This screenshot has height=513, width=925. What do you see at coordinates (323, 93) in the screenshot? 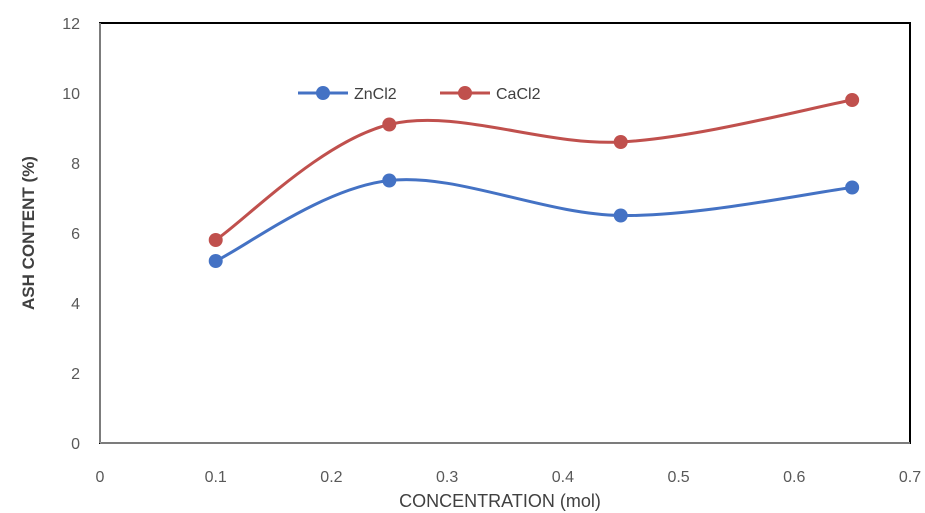
I see `legend-marker-zncl2` at bounding box center [323, 93].